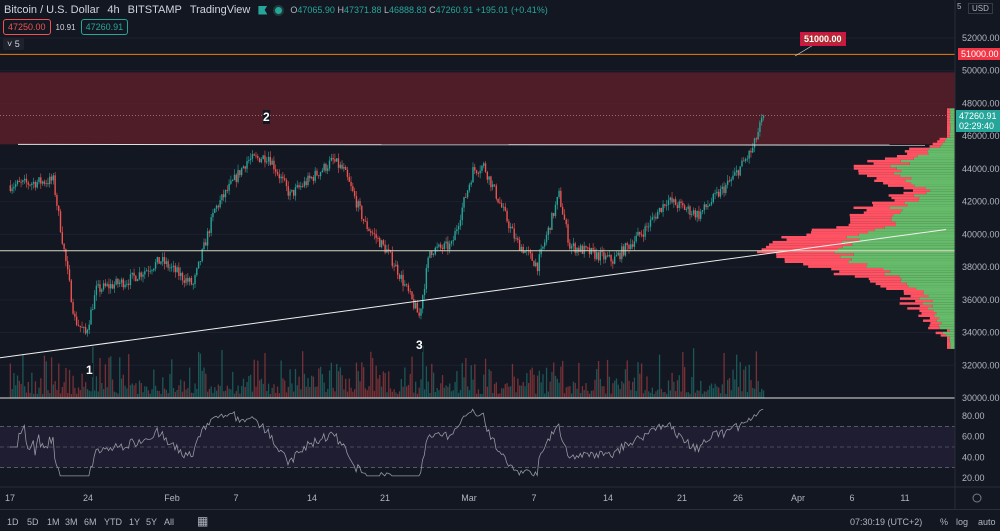 The height and width of the screenshot is (531, 1000). Describe the element at coordinates (962, 522) in the screenshot. I see `log-toggle: log` at that location.